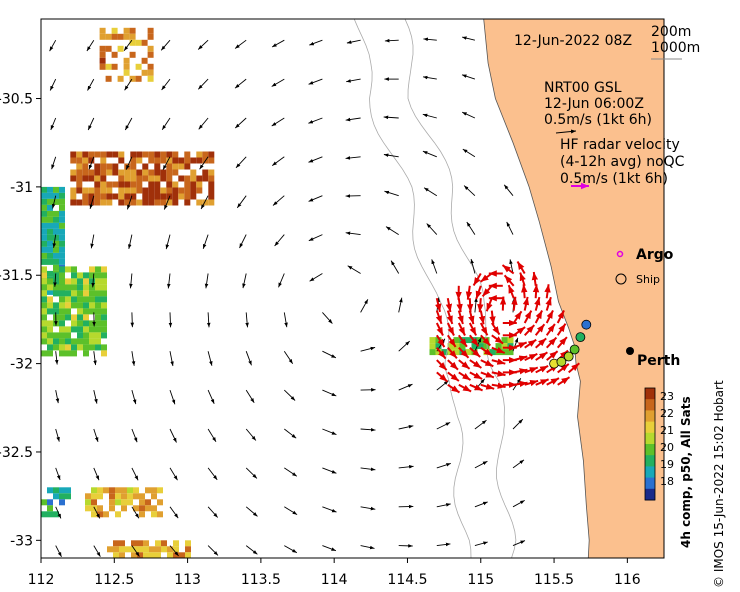  Describe the element at coordinates (573, 41) in the screenshot. I see `date-label: 12-Jun-2022 08Z` at that location.